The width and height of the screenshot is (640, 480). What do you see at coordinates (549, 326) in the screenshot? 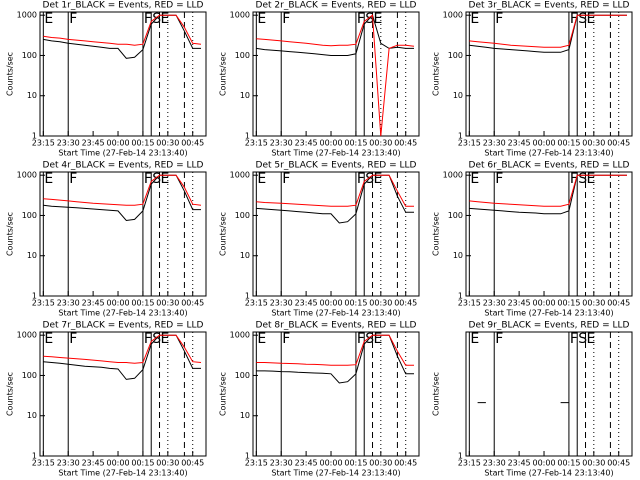
I see `chart-title: Det 9r_BLACK = Events, RED = LLD` at bounding box center [549, 326].